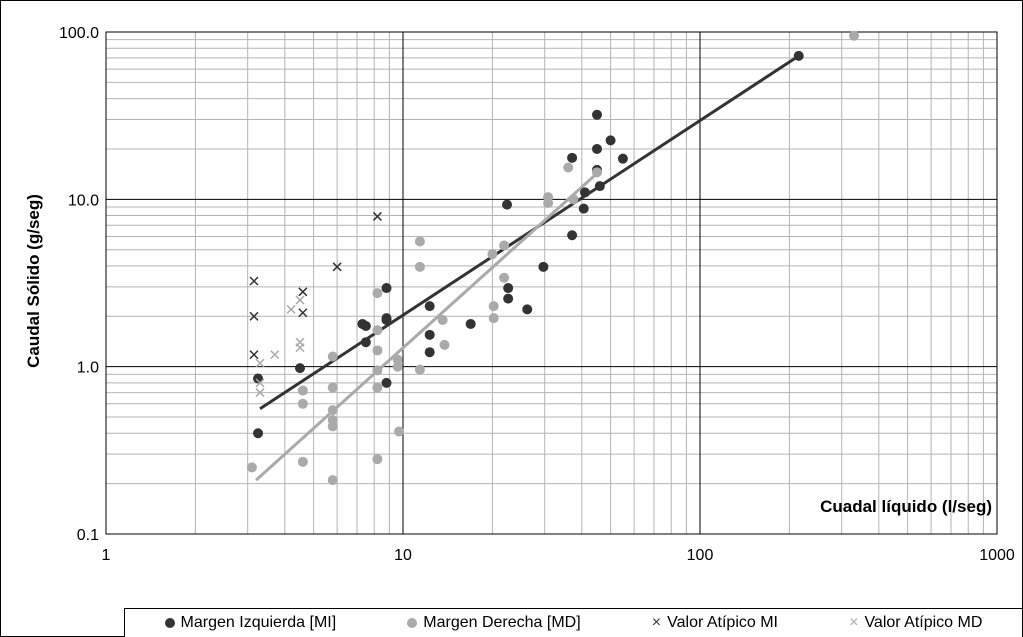 This screenshot has width=1023, height=637. What do you see at coordinates (854, 622) in the screenshot?
I see `light-cross-icon: ×` at bounding box center [854, 622].